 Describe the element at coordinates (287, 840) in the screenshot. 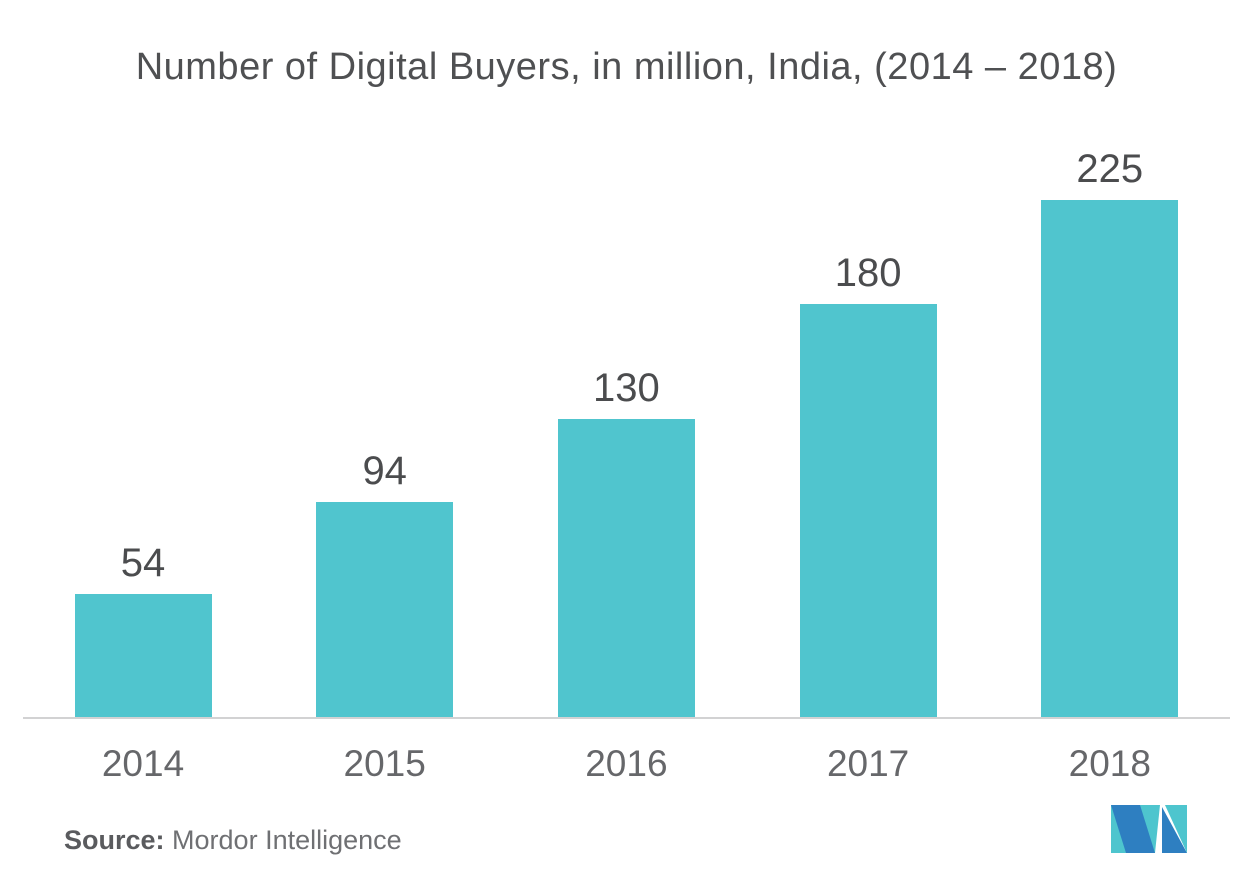

I see `source-text: Mordor Intelligence` at that location.